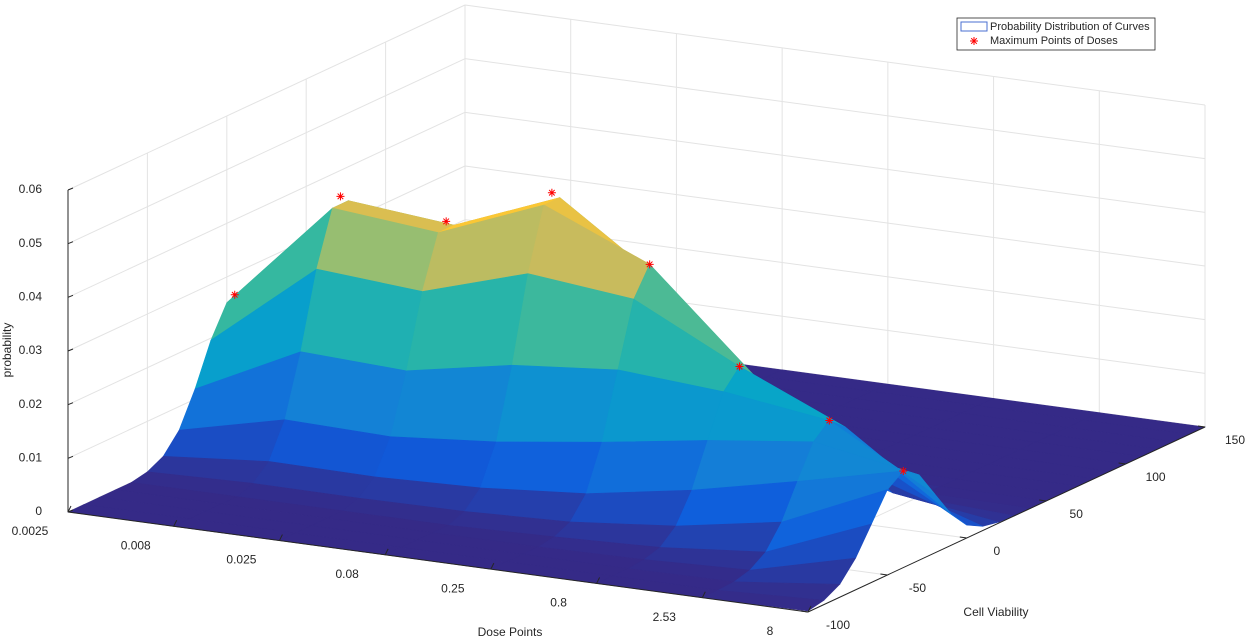 The width and height of the screenshot is (1248, 641). Describe the element at coordinates (31, 458) in the screenshot. I see `z-tick-label: 0.01` at that location.